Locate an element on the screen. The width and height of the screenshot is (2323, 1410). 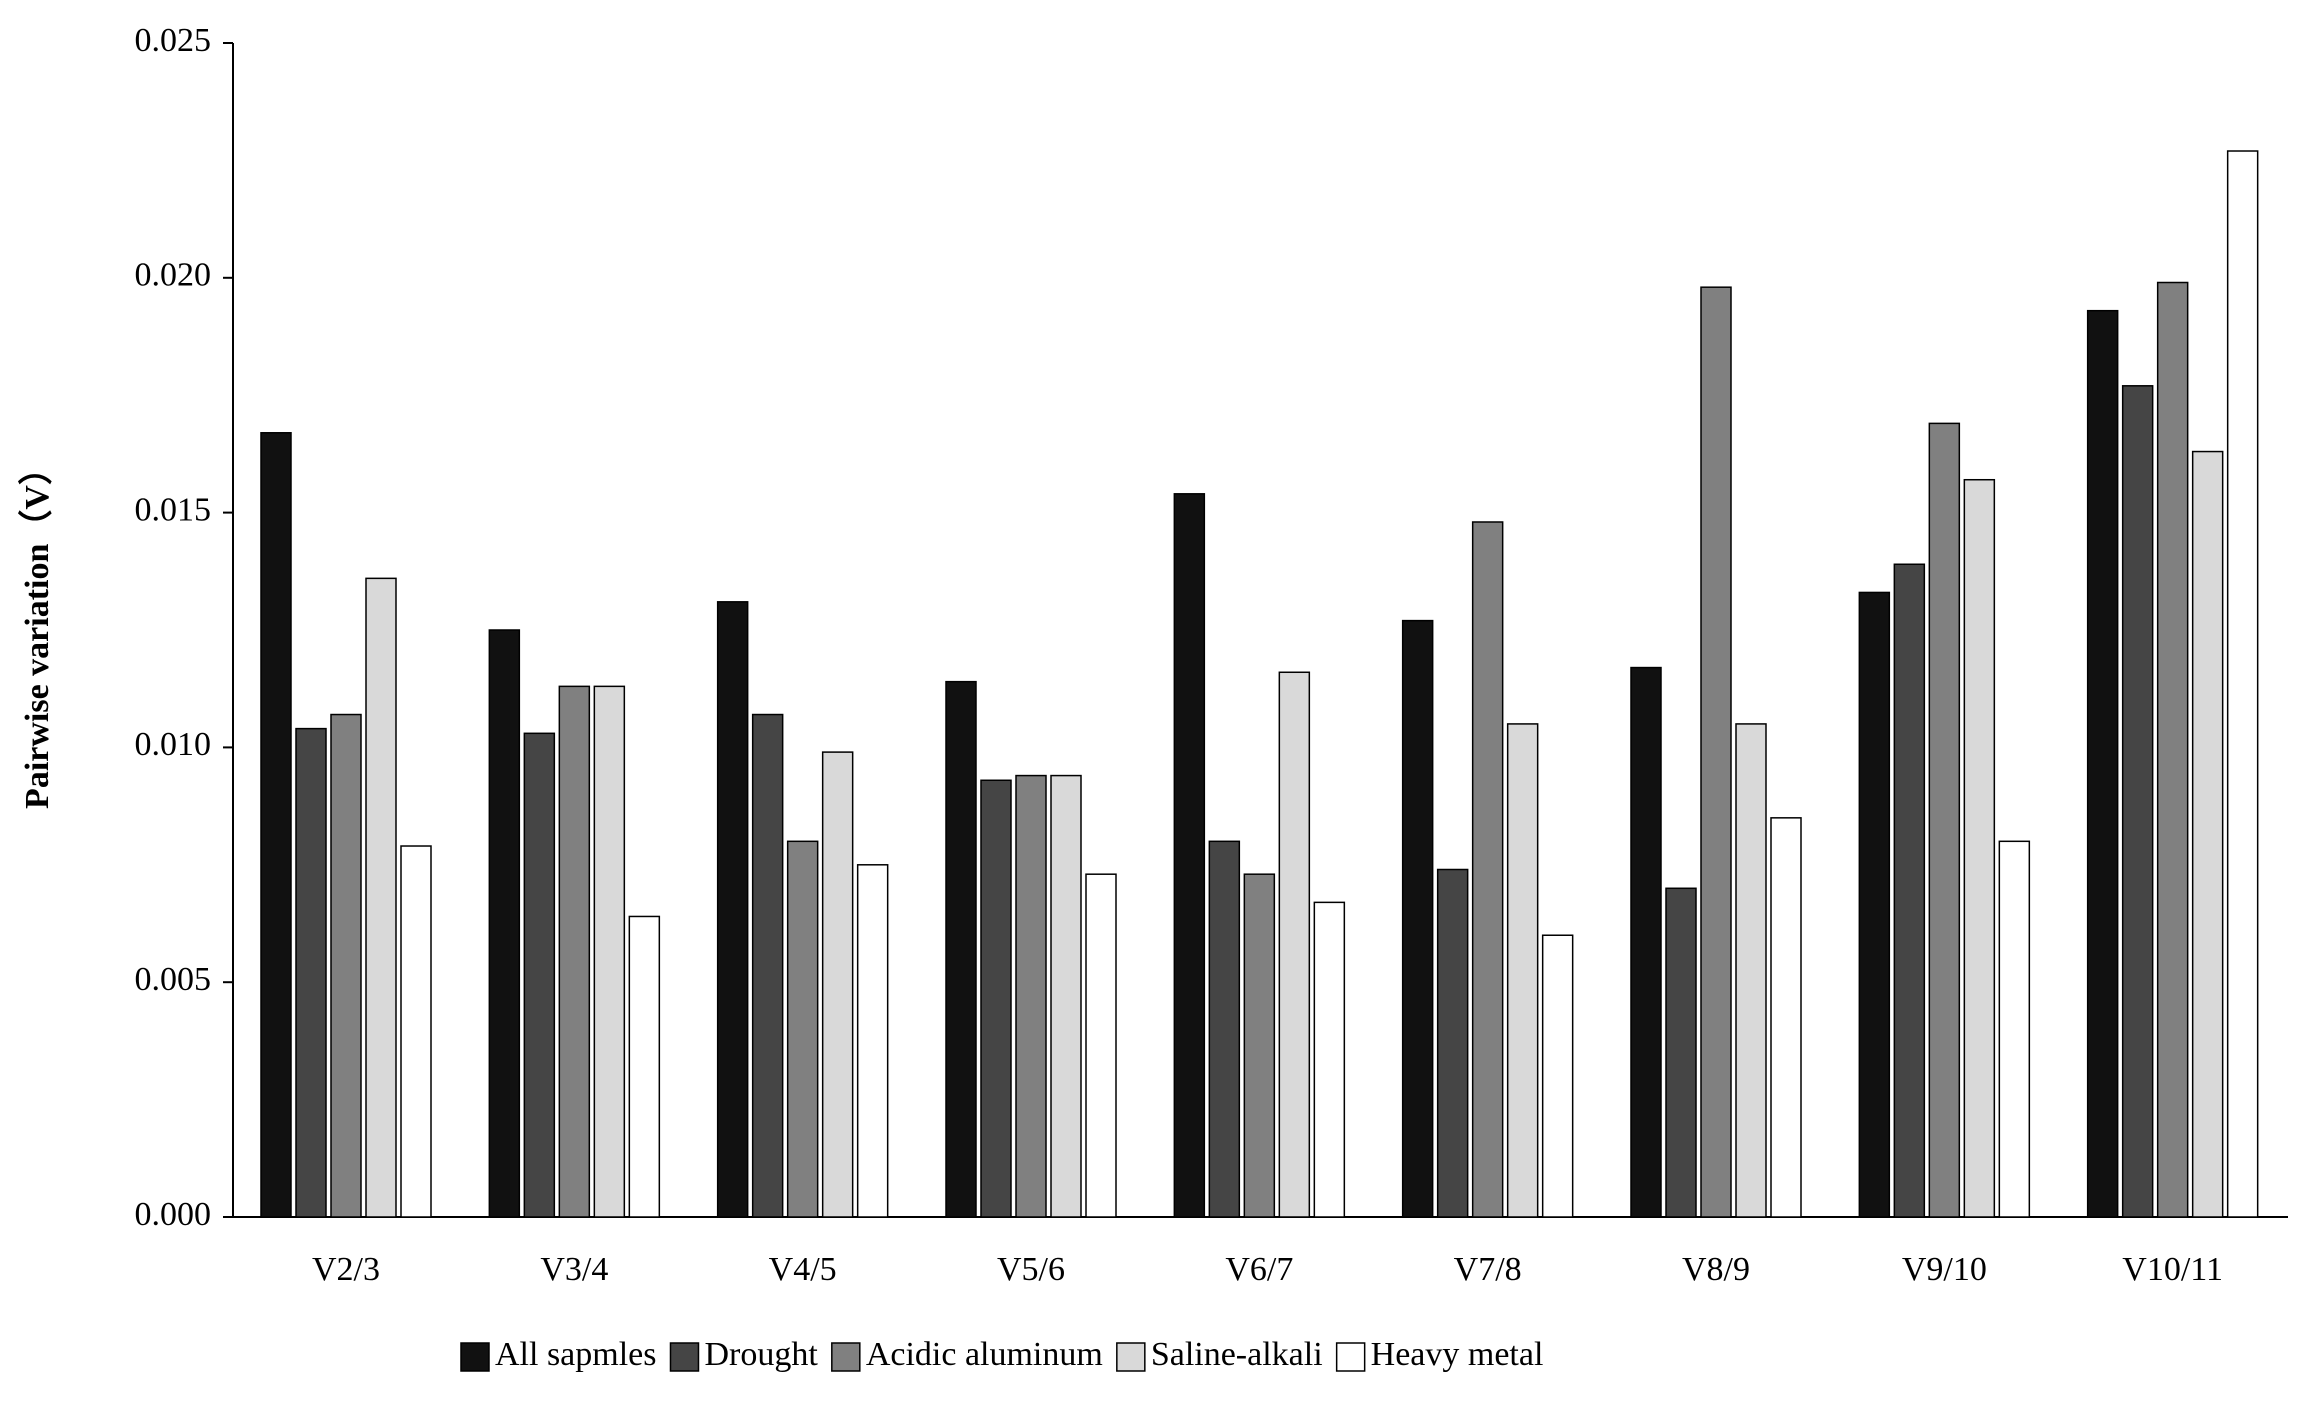
legend-label: All sapmles is located at coordinates (575, 1354).